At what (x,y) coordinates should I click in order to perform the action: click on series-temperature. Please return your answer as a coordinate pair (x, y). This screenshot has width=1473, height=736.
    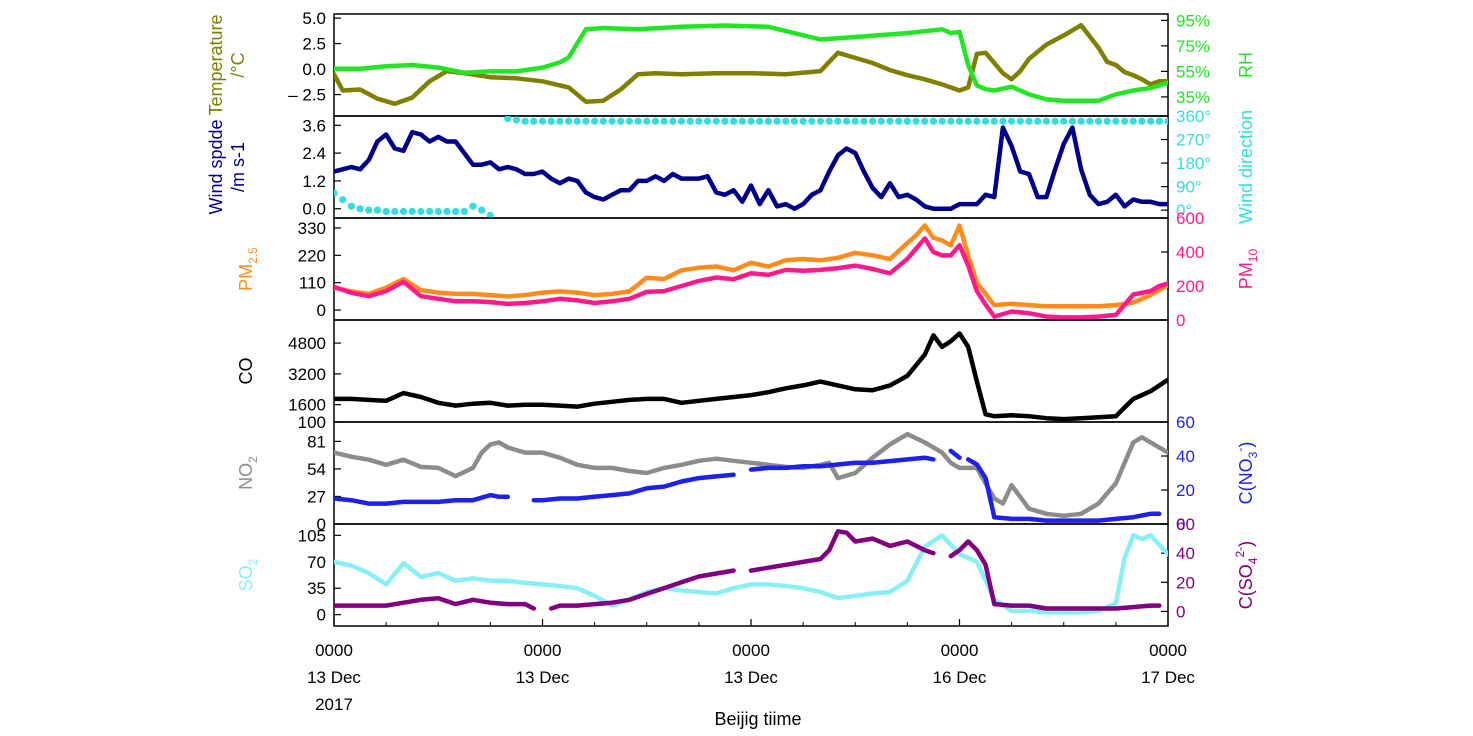
    Looking at the image, I should click on (751, 64).